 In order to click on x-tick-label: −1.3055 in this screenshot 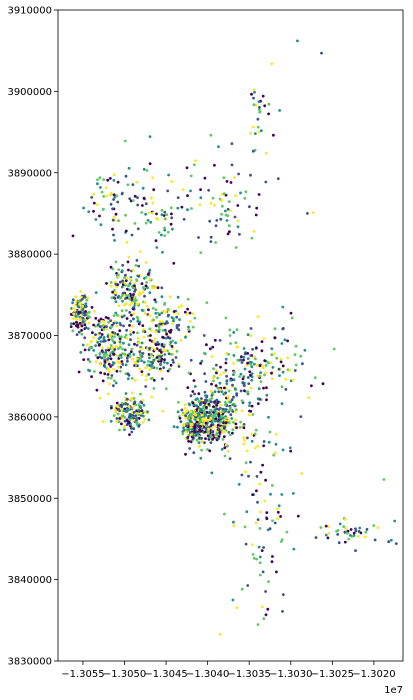, I will do `click(82, 674)`.